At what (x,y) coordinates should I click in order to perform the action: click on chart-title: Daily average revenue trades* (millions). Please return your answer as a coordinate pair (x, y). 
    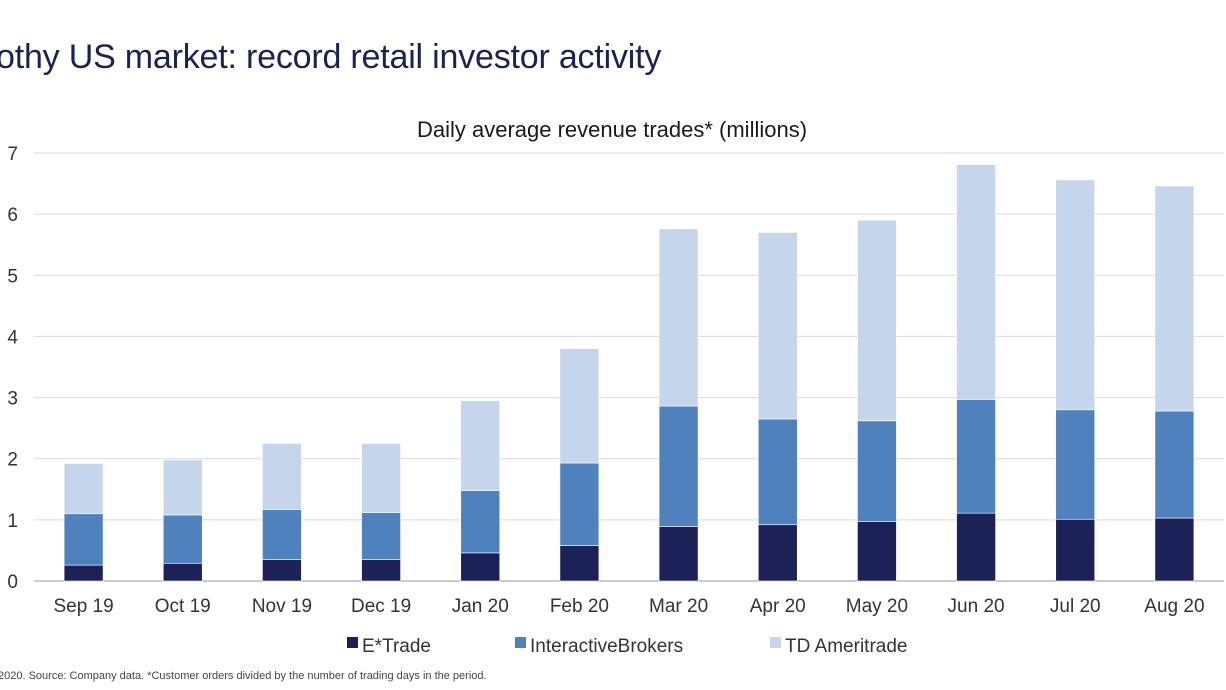
    Looking at the image, I should click on (612, 129).